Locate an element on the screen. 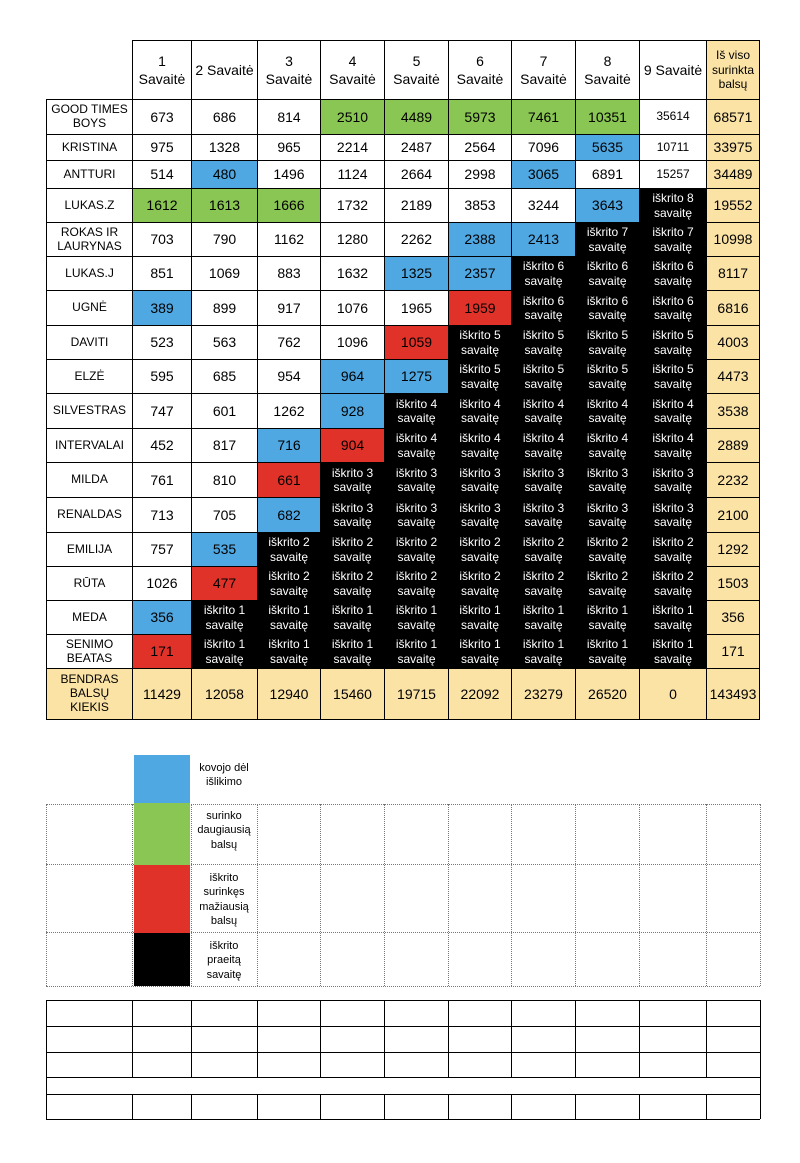  vote-cell: 1325 is located at coordinates (416, 273).